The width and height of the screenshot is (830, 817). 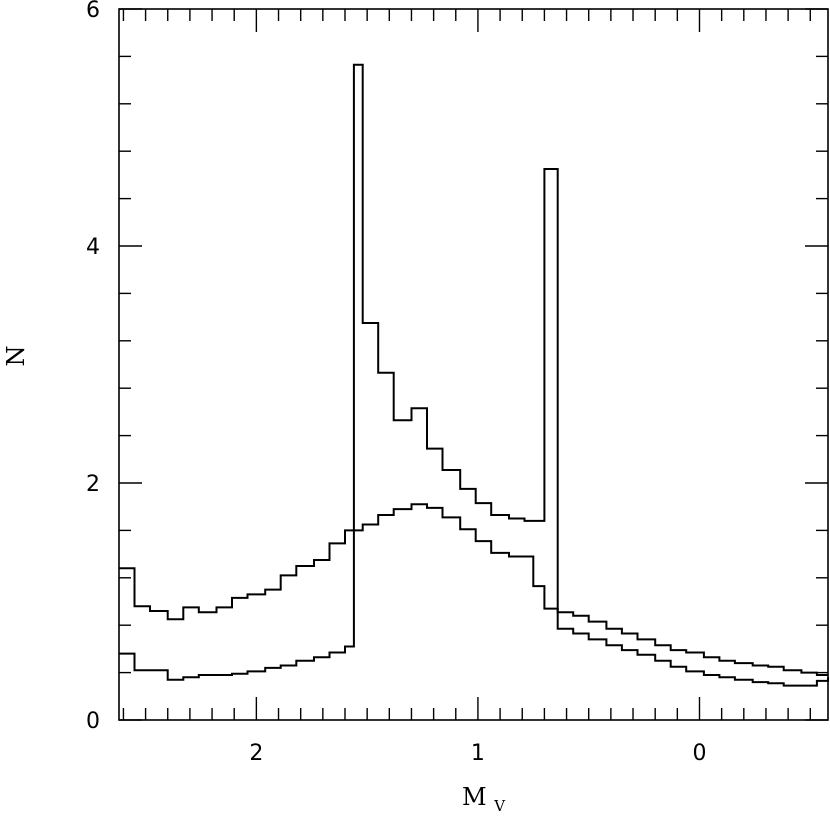 I want to click on x-axis-label: M V, so click(x=484, y=799).